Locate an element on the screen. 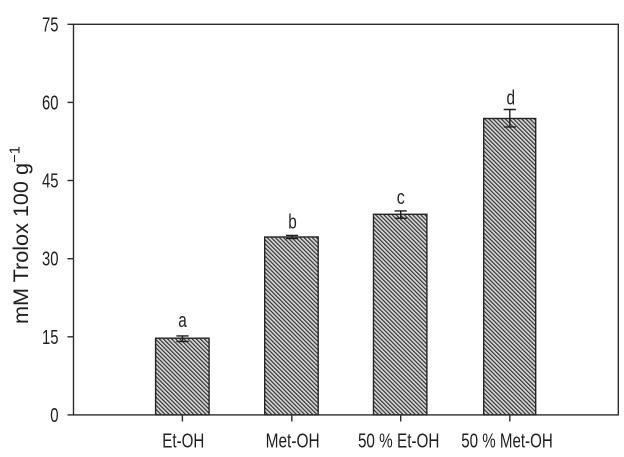  svg-text: 60 is located at coordinates (50, 102).